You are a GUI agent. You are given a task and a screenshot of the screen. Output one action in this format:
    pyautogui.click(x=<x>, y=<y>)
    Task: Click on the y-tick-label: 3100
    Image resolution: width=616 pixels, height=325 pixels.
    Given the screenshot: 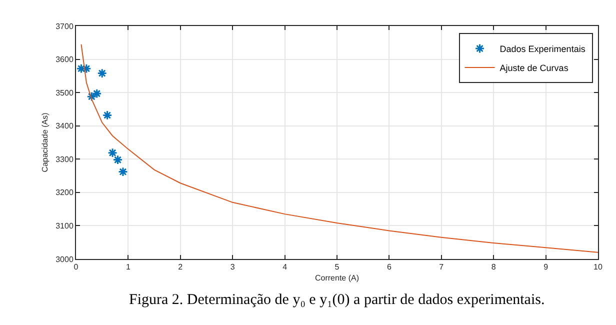 What is the action you would take?
    pyautogui.click(x=65, y=226)
    